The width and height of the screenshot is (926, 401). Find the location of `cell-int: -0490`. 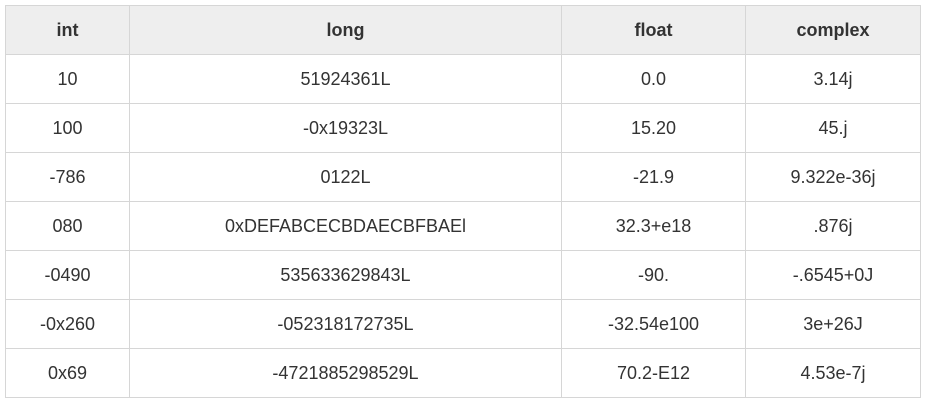

cell-int: -0490 is located at coordinates (67, 275).